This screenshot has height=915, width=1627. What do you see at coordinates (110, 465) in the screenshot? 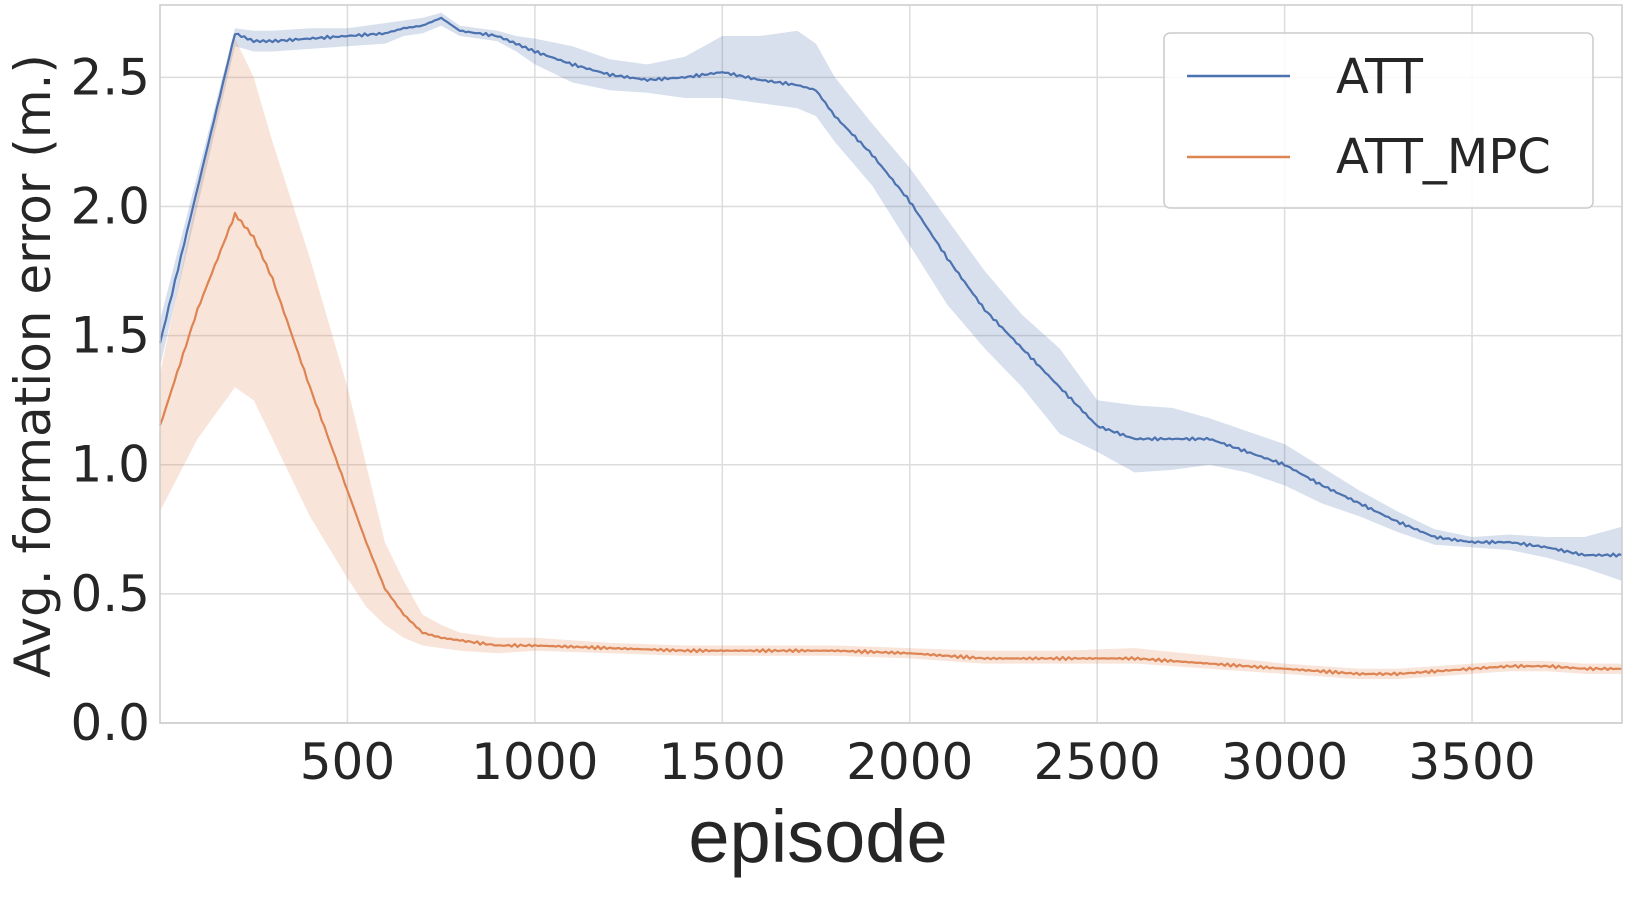
I see `y-tick-label: 1.0` at bounding box center [110, 465].